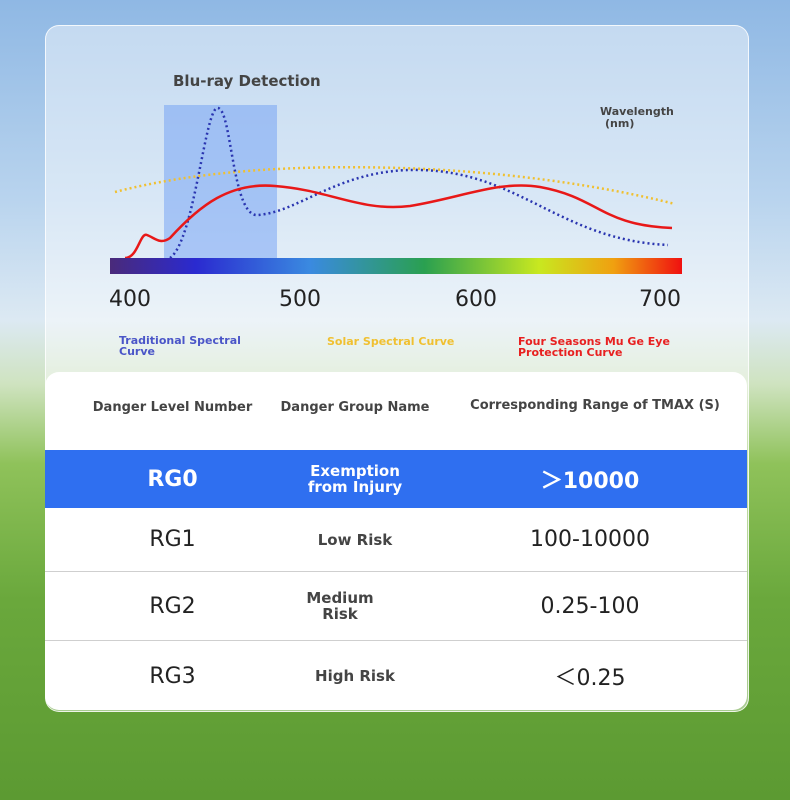 This screenshot has height=800, width=790. What do you see at coordinates (172, 606) in the screenshot?
I see `level: RG2` at bounding box center [172, 606].